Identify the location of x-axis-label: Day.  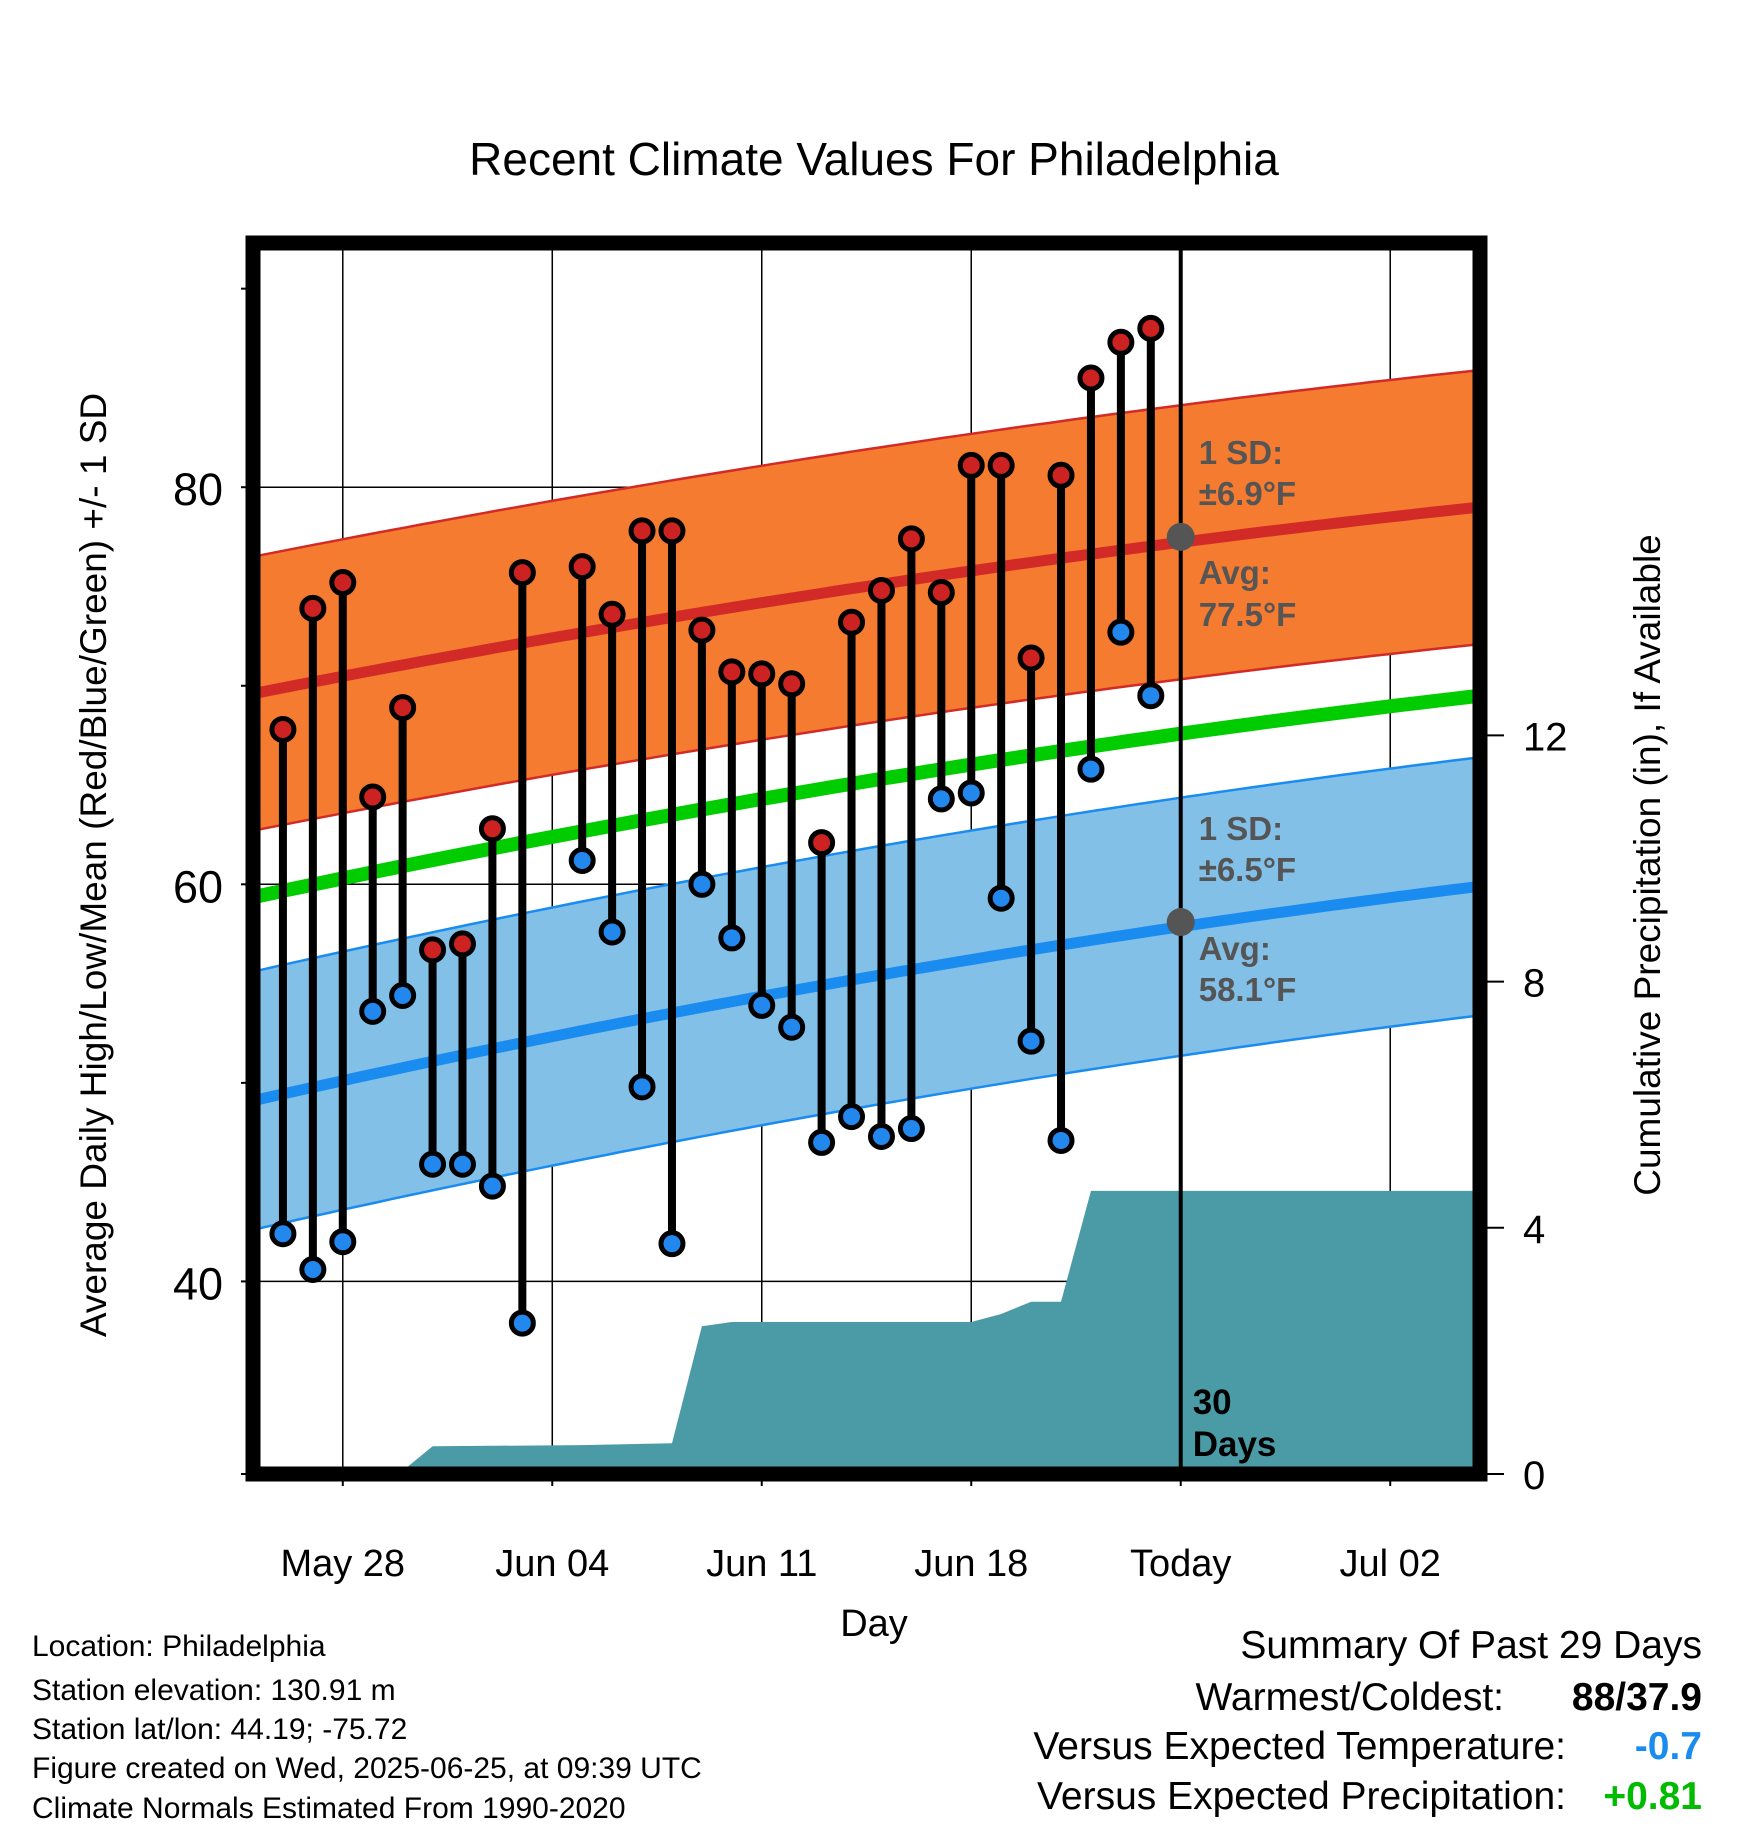
(874, 1624).